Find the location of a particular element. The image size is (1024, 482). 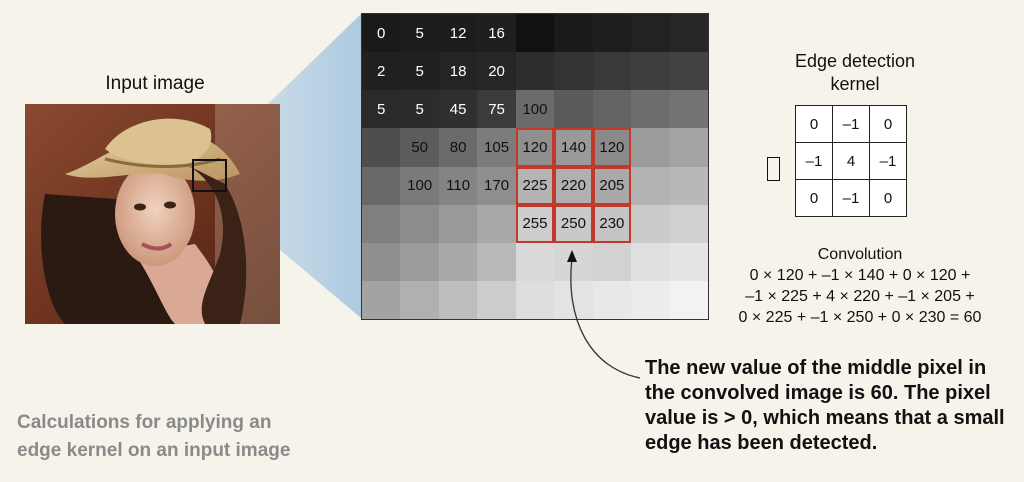

kernel-cell: 4 is located at coordinates (851, 161).